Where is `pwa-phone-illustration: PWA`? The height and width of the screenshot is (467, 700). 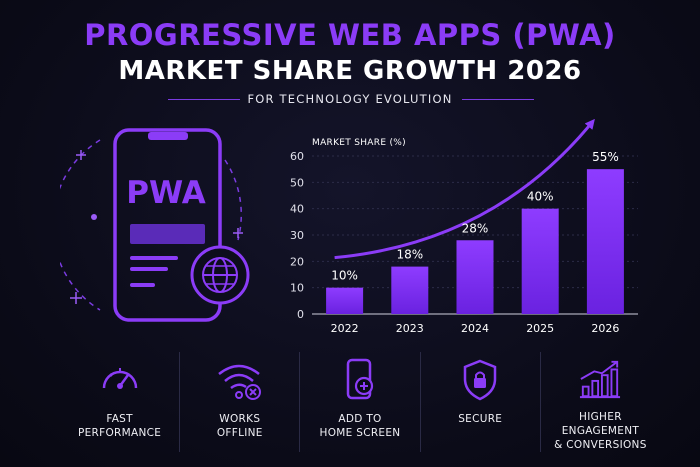 pwa-phone-illustration: PWA is located at coordinates (155, 225).